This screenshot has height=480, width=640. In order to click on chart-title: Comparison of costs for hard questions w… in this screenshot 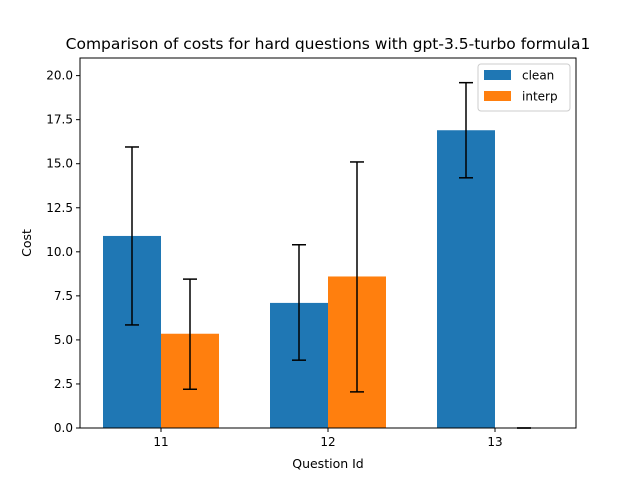, I will do `click(328, 44)`.